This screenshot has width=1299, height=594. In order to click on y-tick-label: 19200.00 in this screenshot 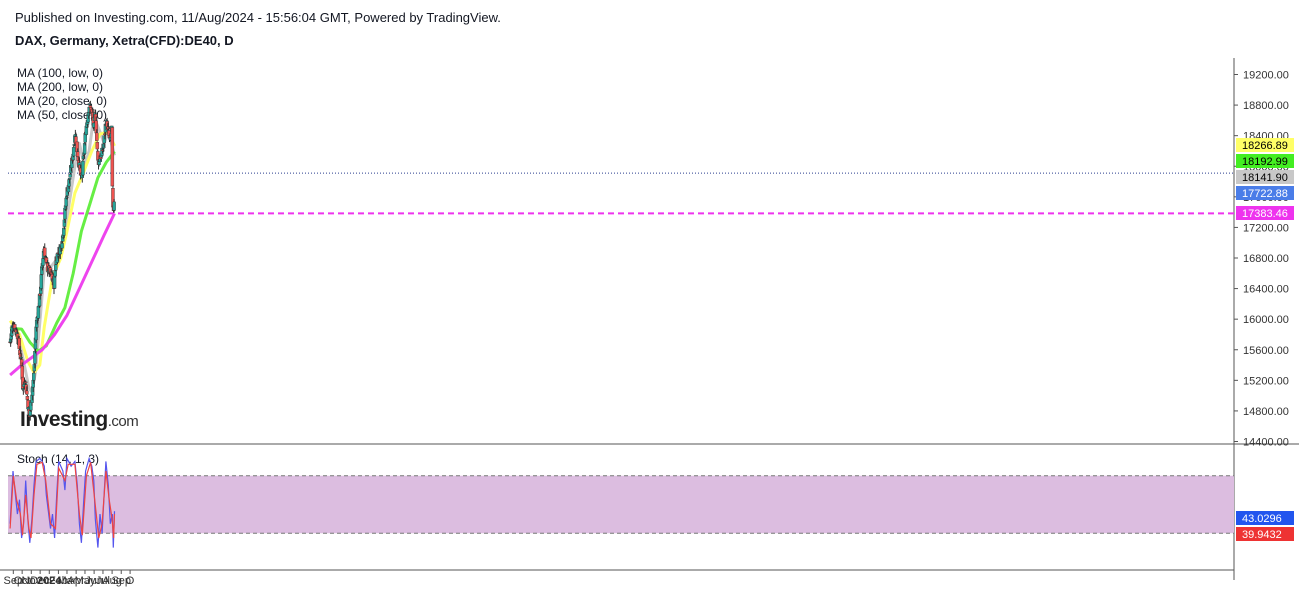, I will do `click(1266, 76)`.